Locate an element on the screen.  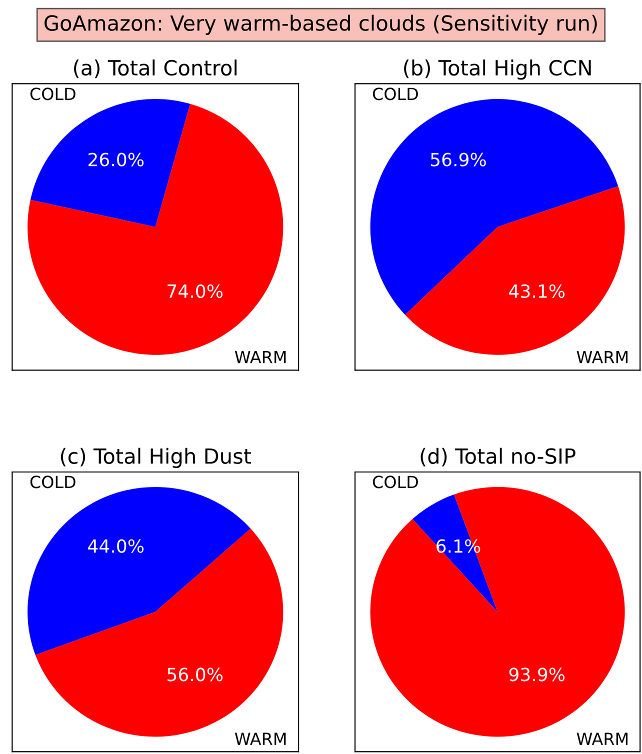
chart-title: (a) Total Control is located at coordinates (155, 69).